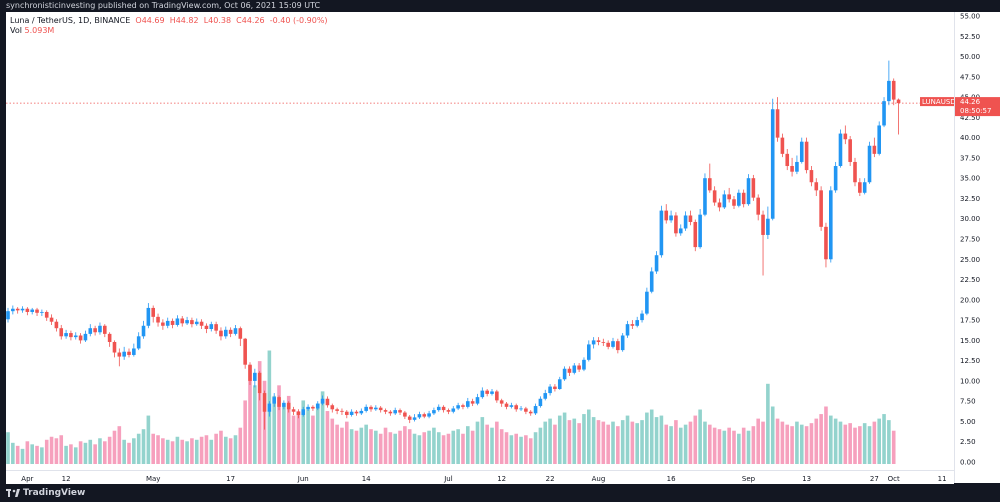 The width and height of the screenshot is (1000, 502). I want to click on x-tick-label: 11, so click(942, 479).